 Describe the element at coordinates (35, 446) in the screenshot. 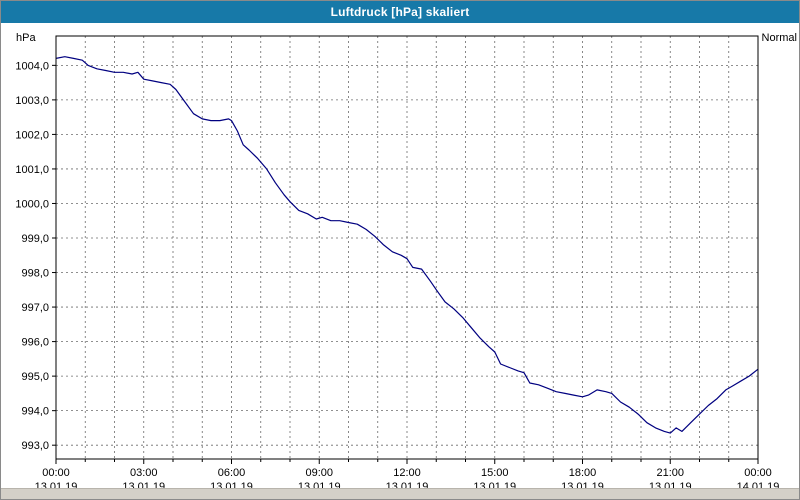

I see `y-tick-label: 993,0` at that location.